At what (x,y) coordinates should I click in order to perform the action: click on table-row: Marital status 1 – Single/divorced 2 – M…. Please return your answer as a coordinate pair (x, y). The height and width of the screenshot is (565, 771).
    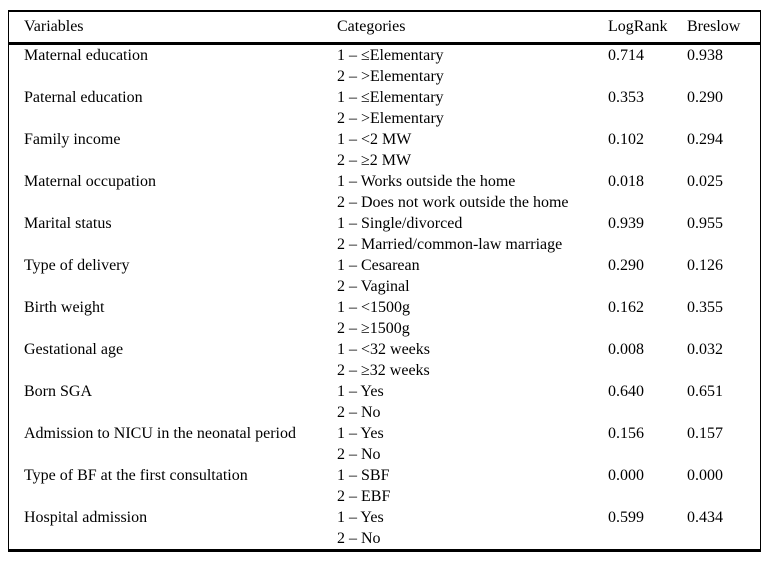
    Looking at the image, I should click on (384, 234).